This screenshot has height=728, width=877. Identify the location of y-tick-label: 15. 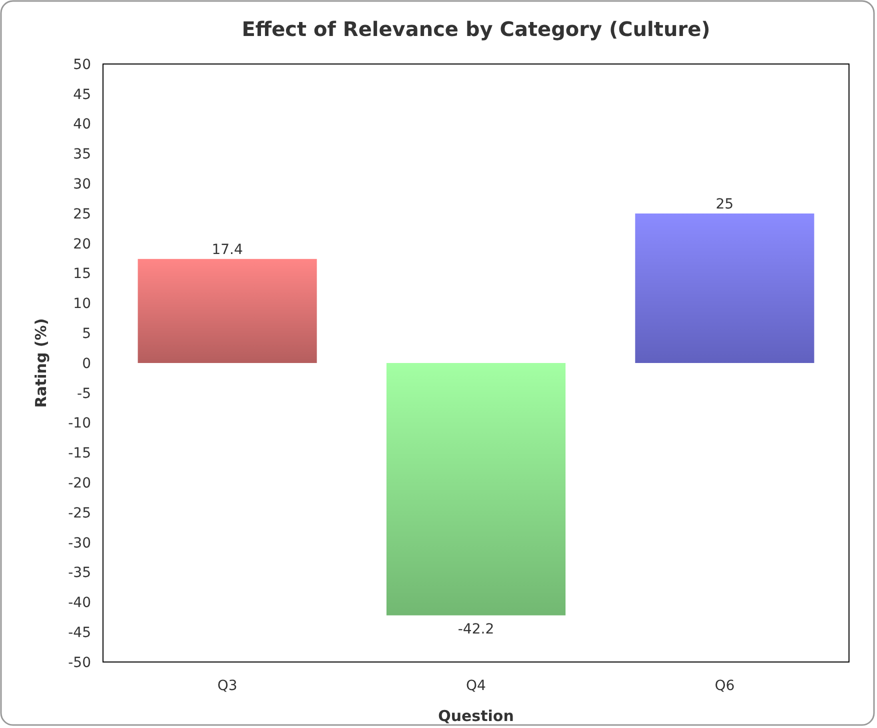
(82, 274).